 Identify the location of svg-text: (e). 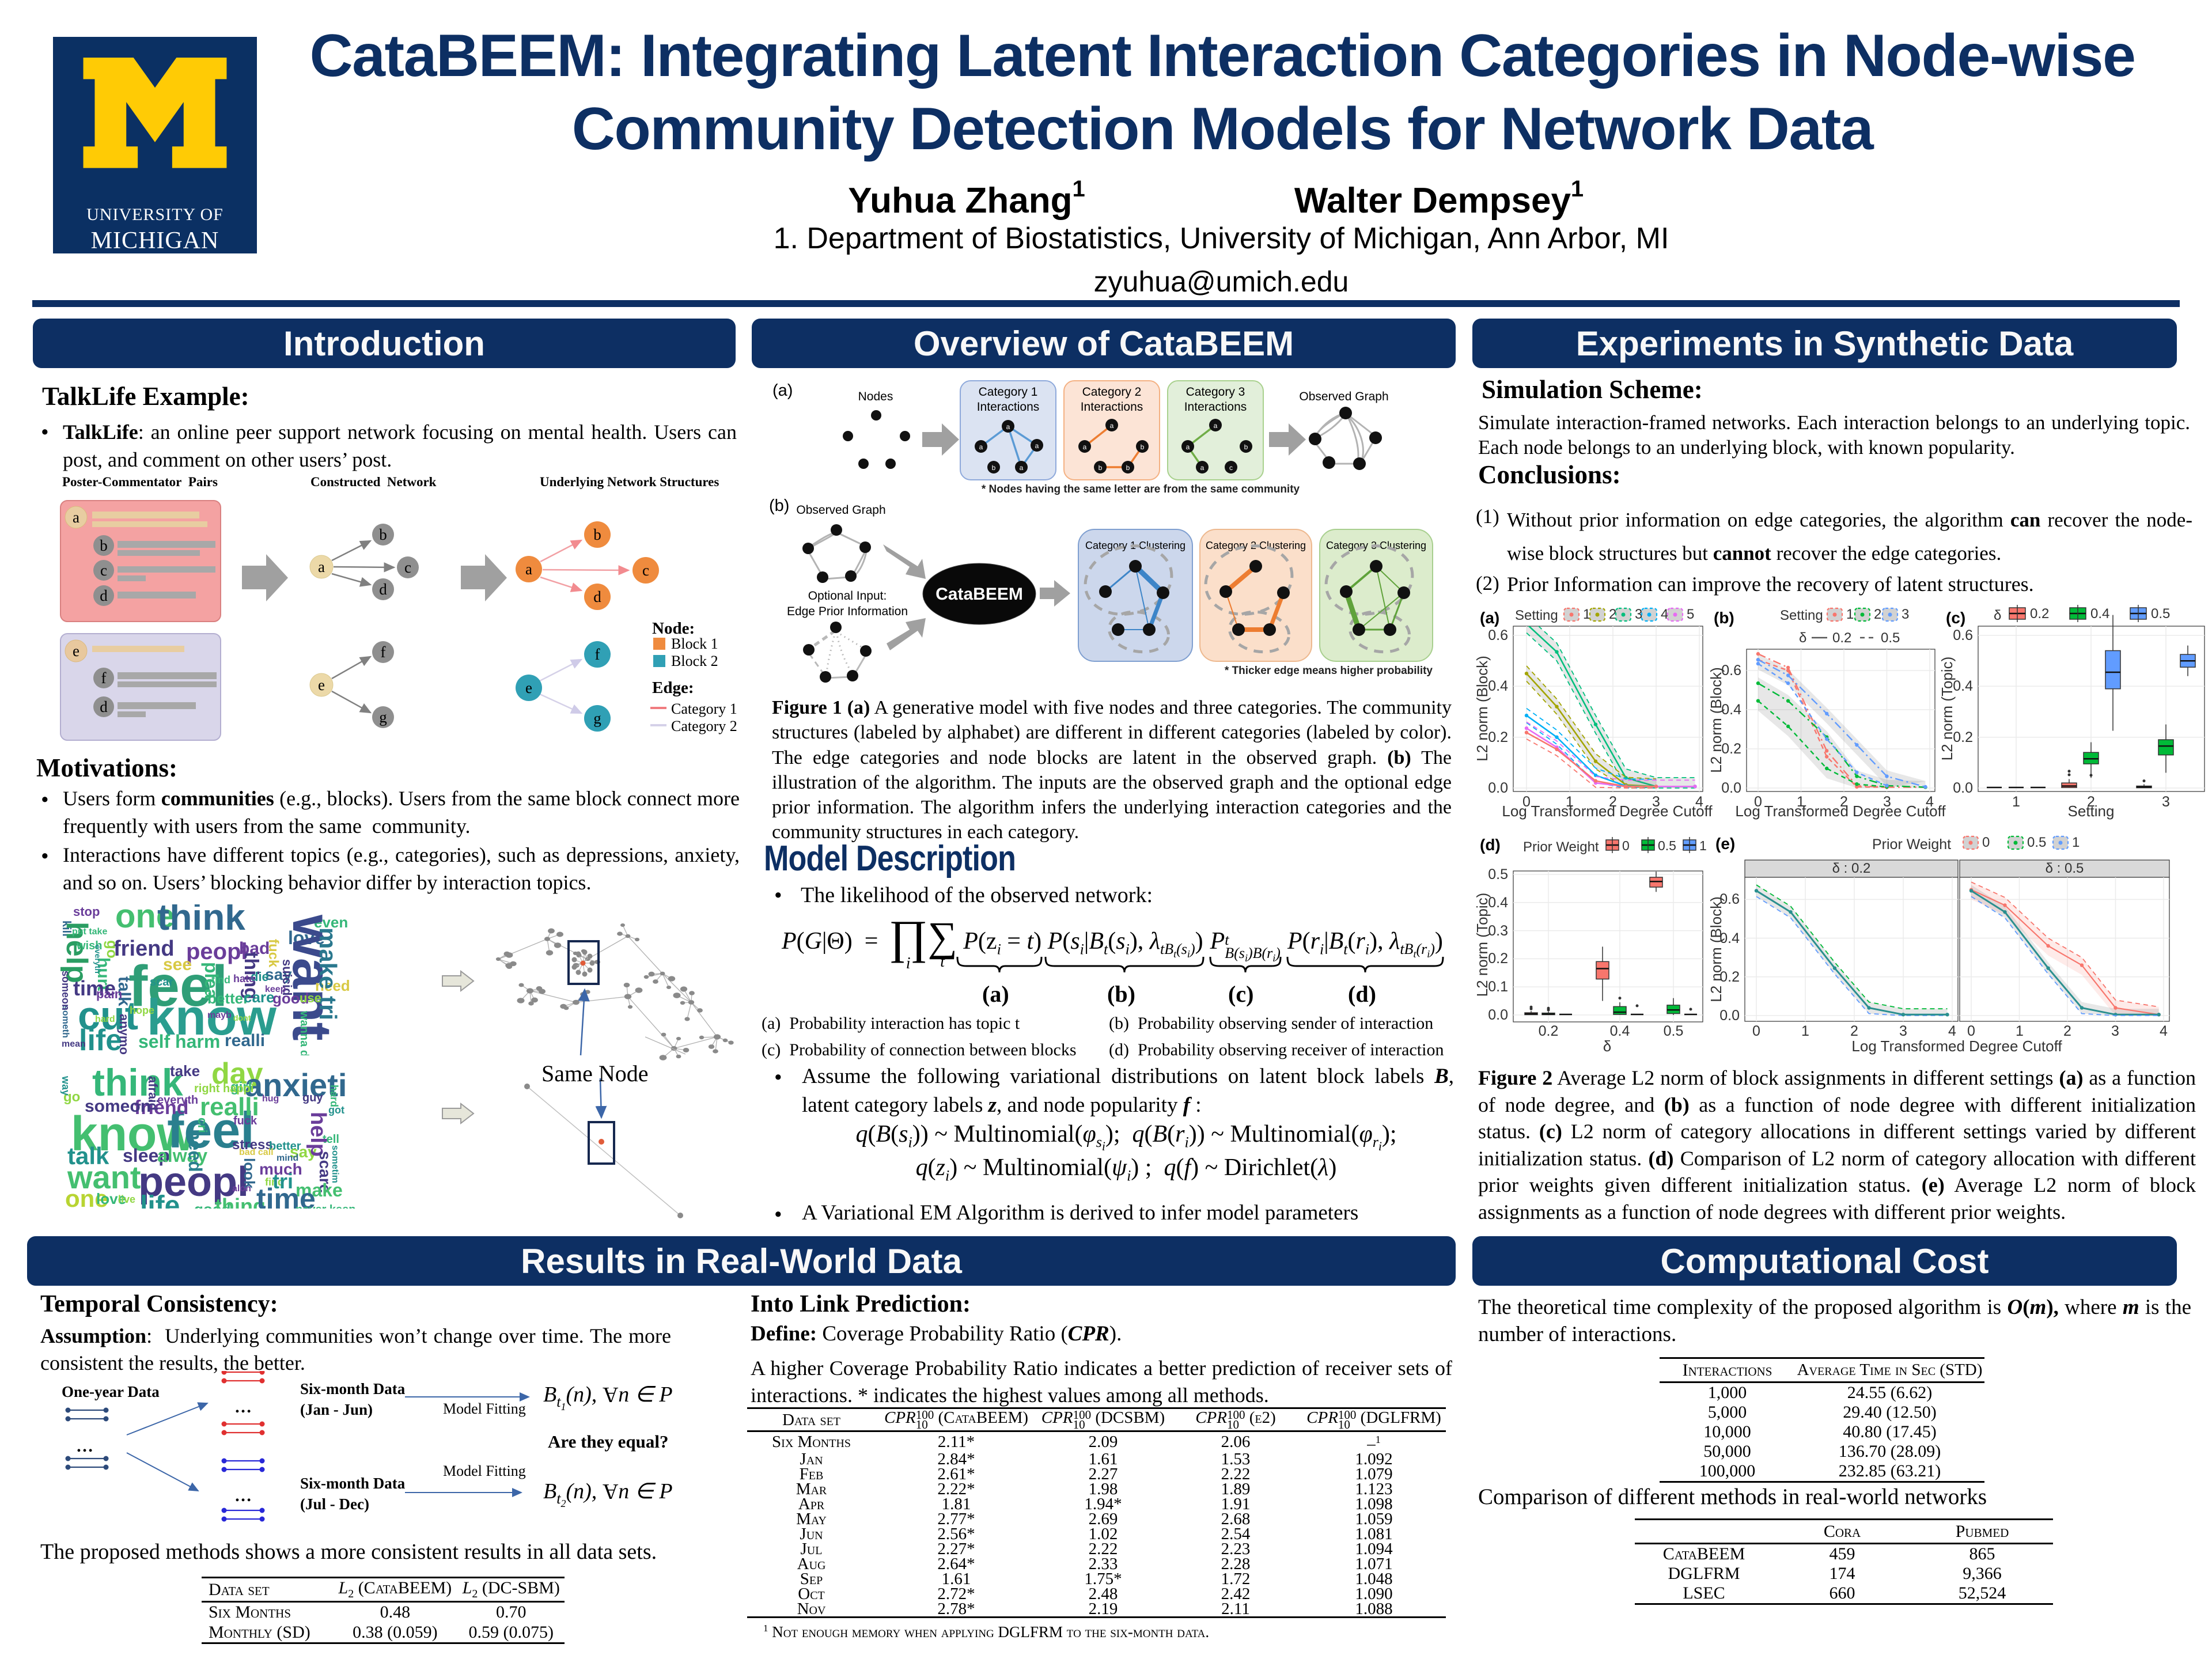
(1725, 844).